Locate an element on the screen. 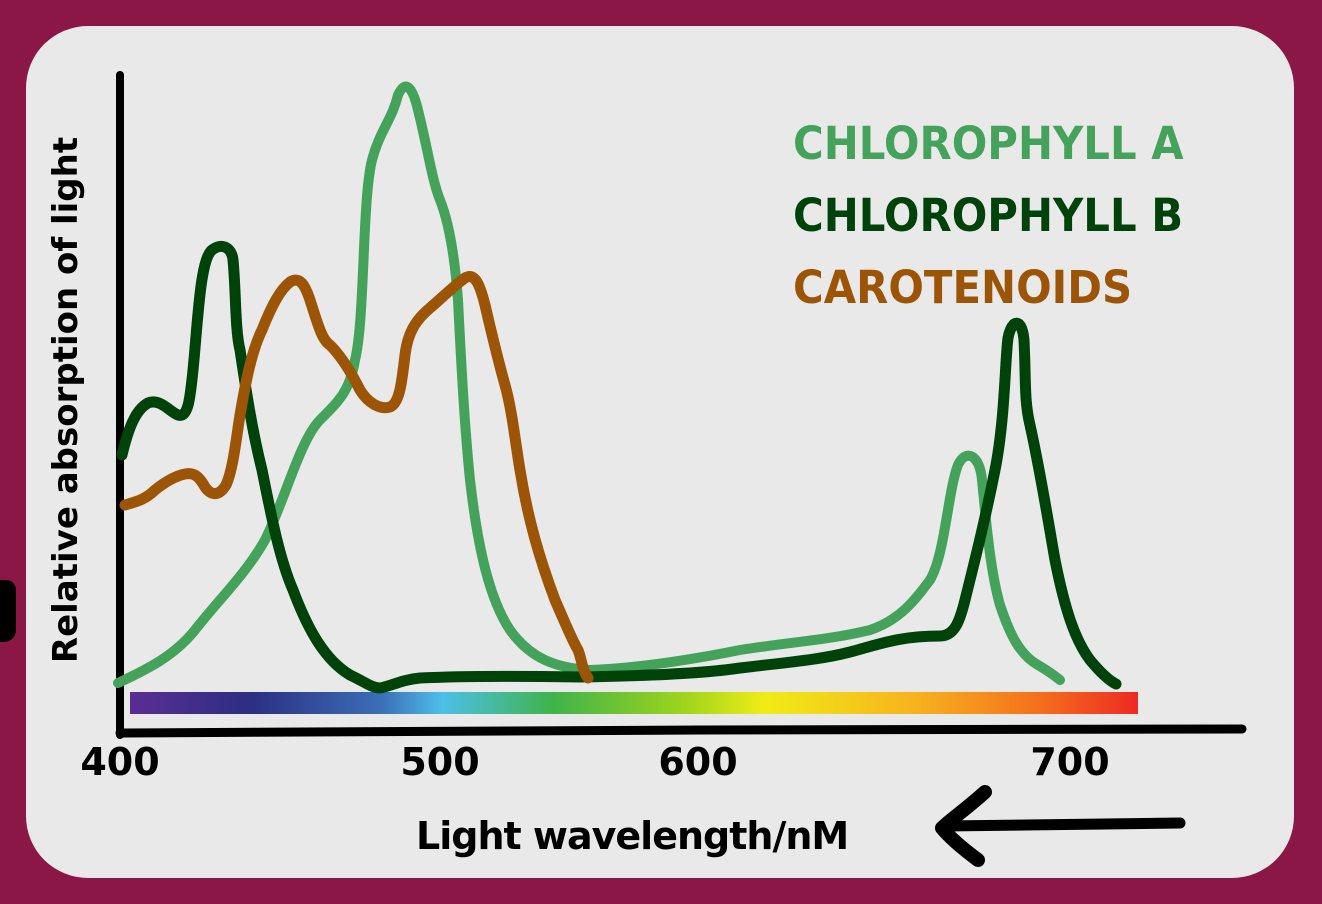 Image resolution: width=1322 pixels, height=904 pixels. decorative-blob is located at coordinates (8, 611).